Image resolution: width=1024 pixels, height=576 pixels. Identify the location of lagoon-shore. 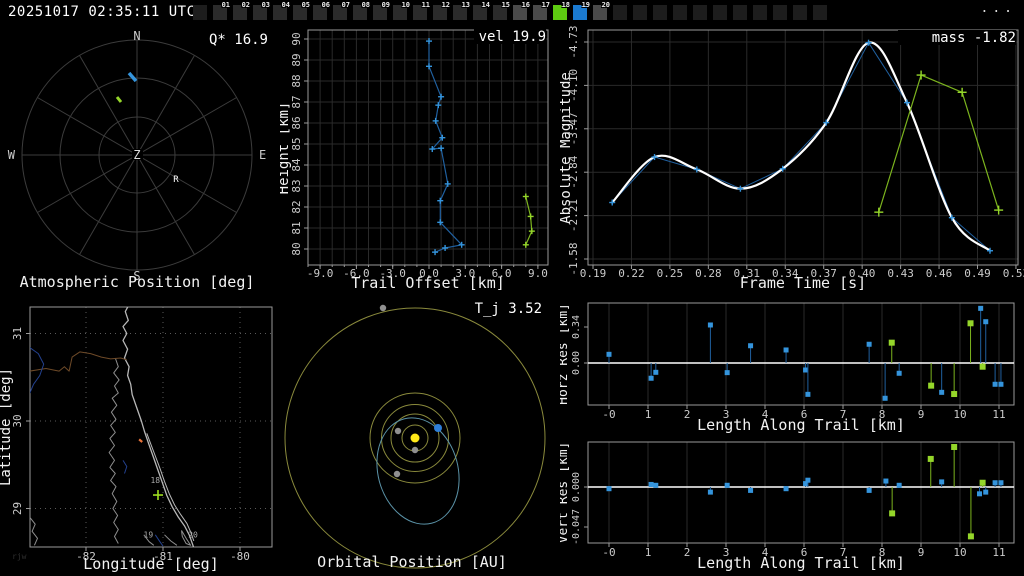
(170, 487).